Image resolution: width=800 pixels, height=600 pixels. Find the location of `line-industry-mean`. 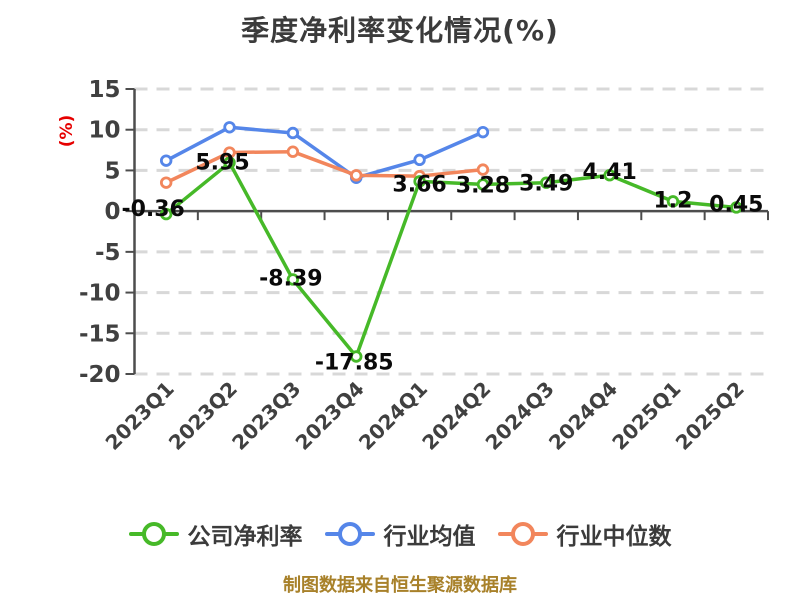

line-industry-mean is located at coordinates (324, 152).